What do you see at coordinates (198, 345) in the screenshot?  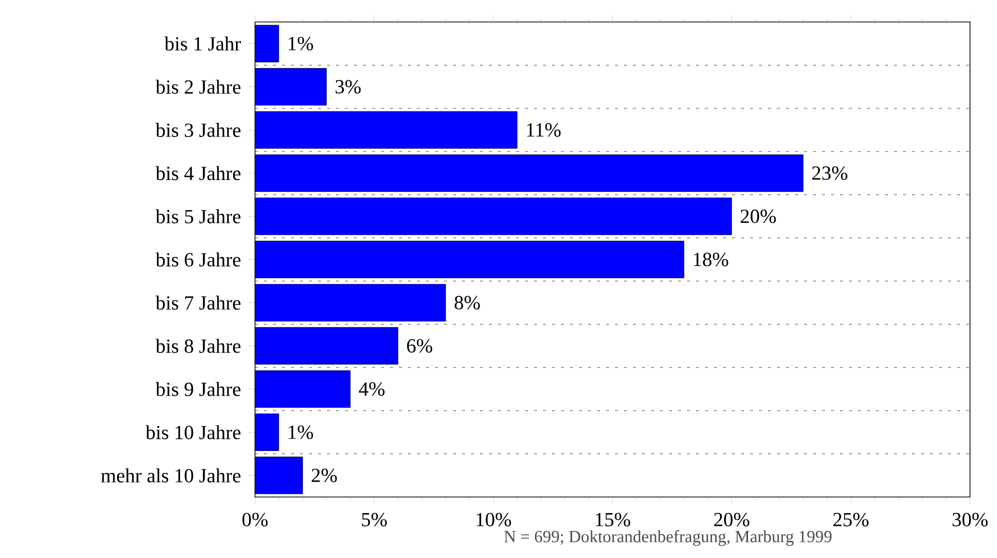 I see `y-tick-label: bis 8 Jahre` at bounding box center [198, 345].